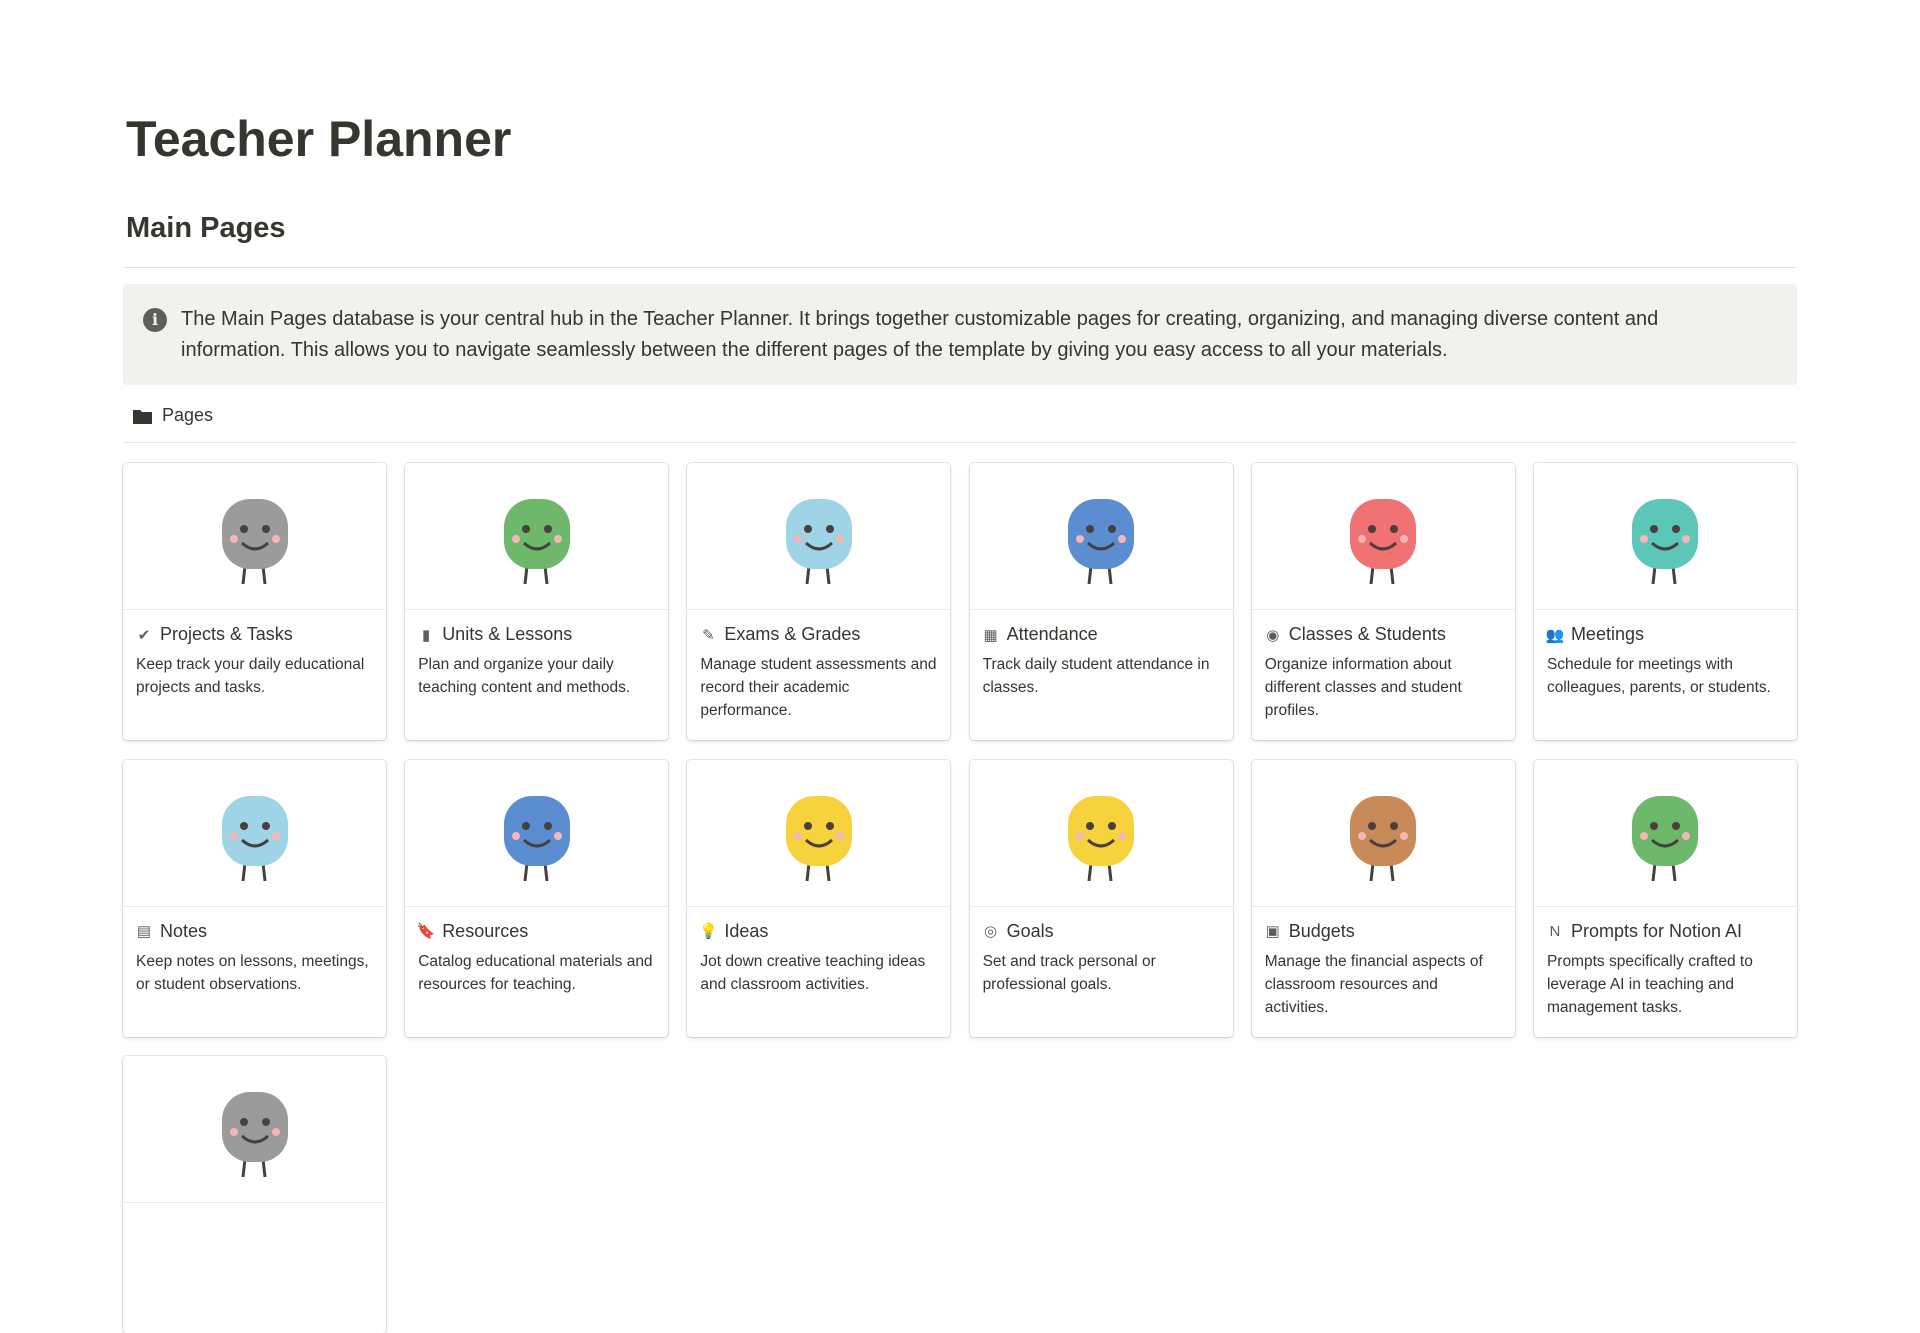 This screenshot has height=1333, width=1920. What do you see at coordinates (144, 635) in the screenshot?
I see `check-circle-icon: ✔` at bounding box center [144, 635].